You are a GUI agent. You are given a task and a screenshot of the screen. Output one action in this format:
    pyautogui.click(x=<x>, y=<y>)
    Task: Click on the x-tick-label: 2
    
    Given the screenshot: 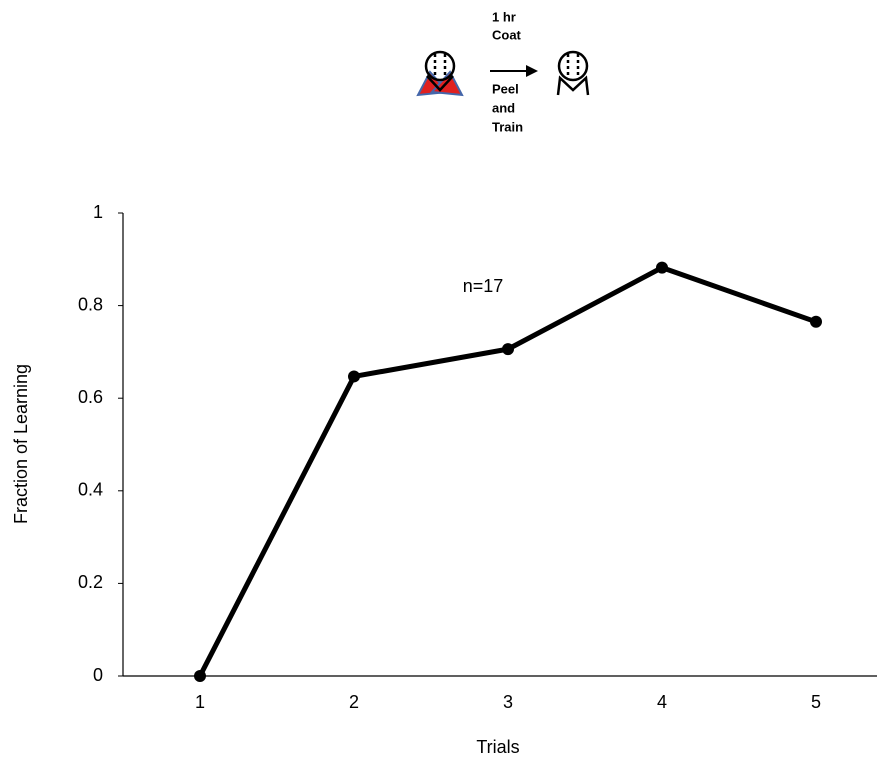 What is the action you would take?
    pyautogui.click(x=354, y=702)
    